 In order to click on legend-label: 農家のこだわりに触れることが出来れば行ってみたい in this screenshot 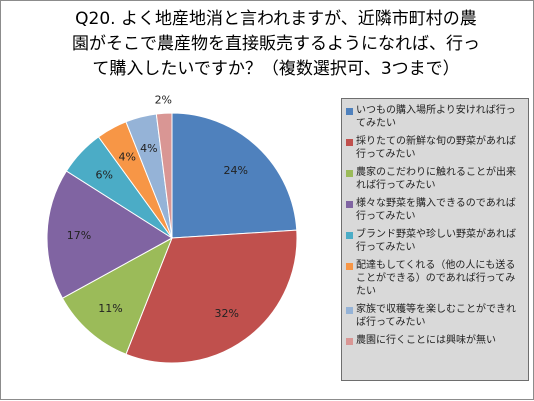, I will do `click(436, 179)`.